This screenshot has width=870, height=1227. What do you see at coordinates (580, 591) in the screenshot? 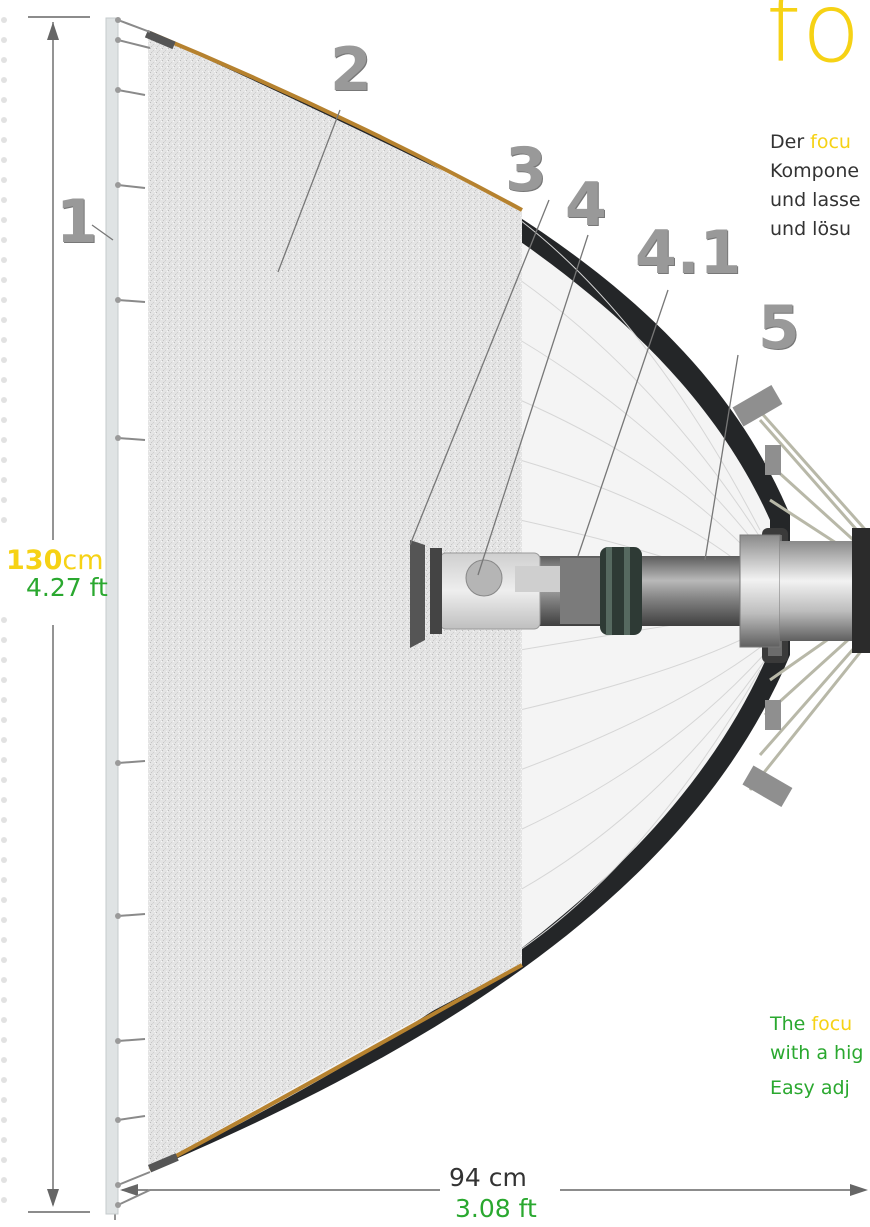
I see `adjustment-sleeve` at bounding box center [580, 591].